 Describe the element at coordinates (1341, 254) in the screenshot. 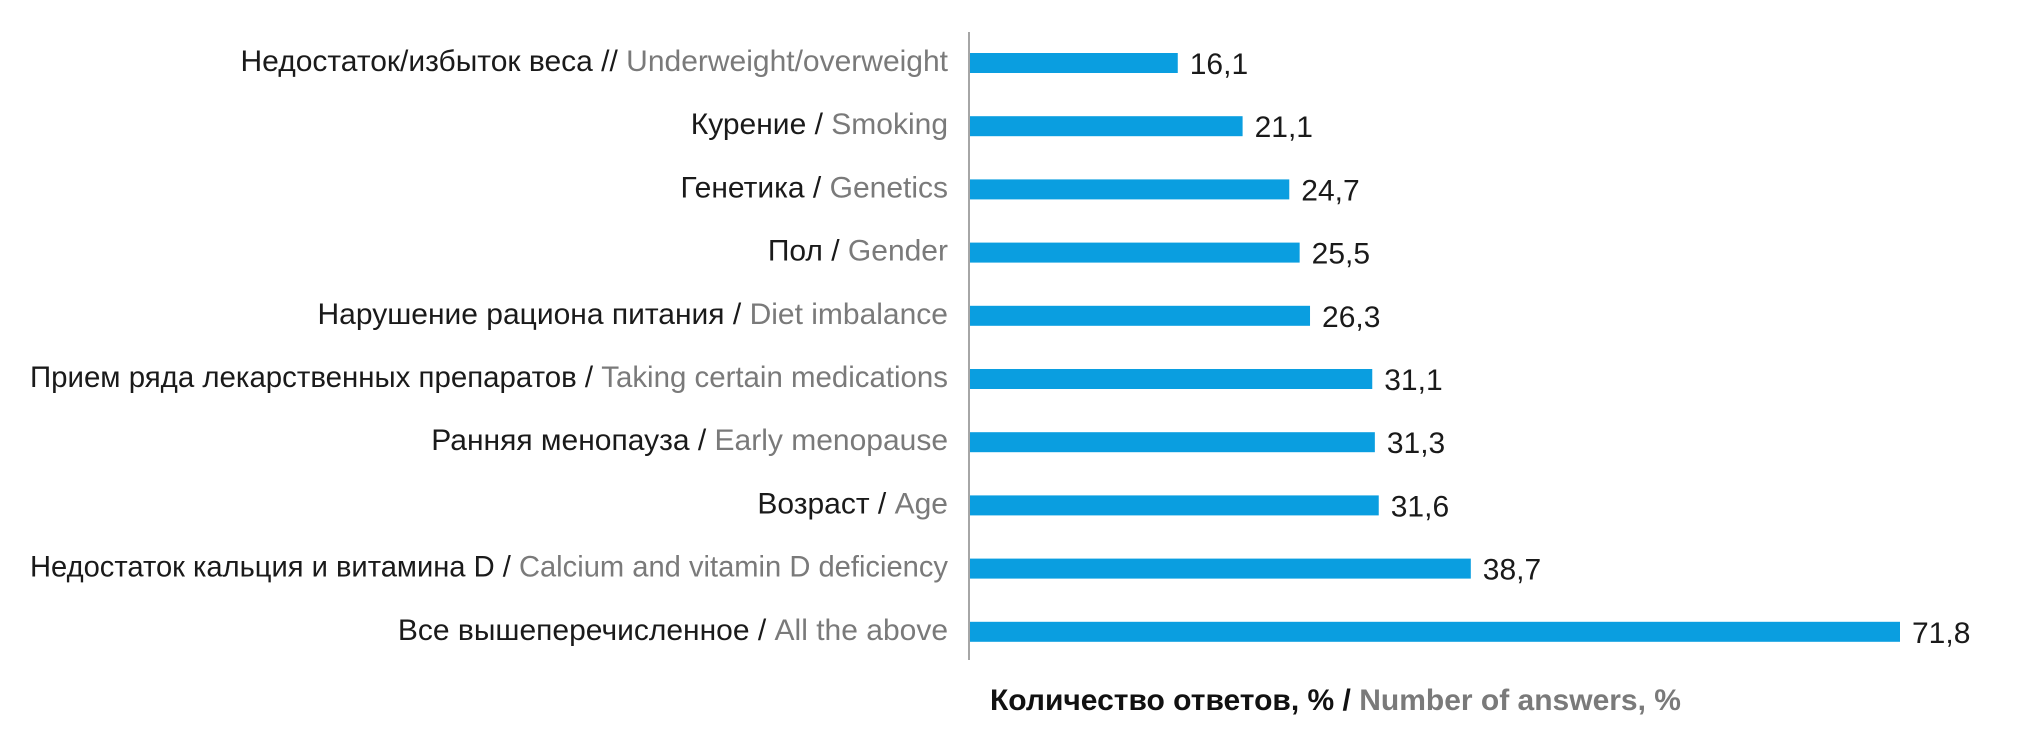

I see `bar-value-label: 25,5` at that location.